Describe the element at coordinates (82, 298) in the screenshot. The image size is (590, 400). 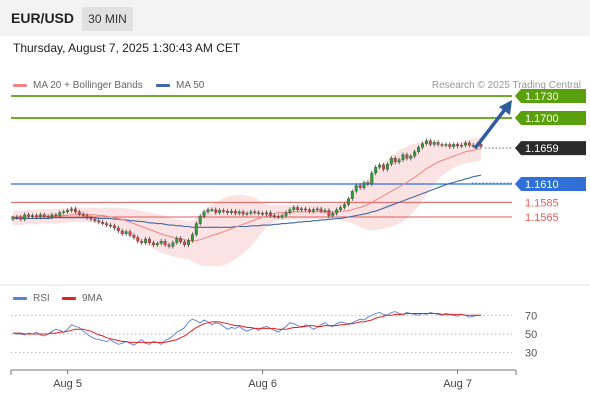
I see `legend-9ma: 9MA` at that location.